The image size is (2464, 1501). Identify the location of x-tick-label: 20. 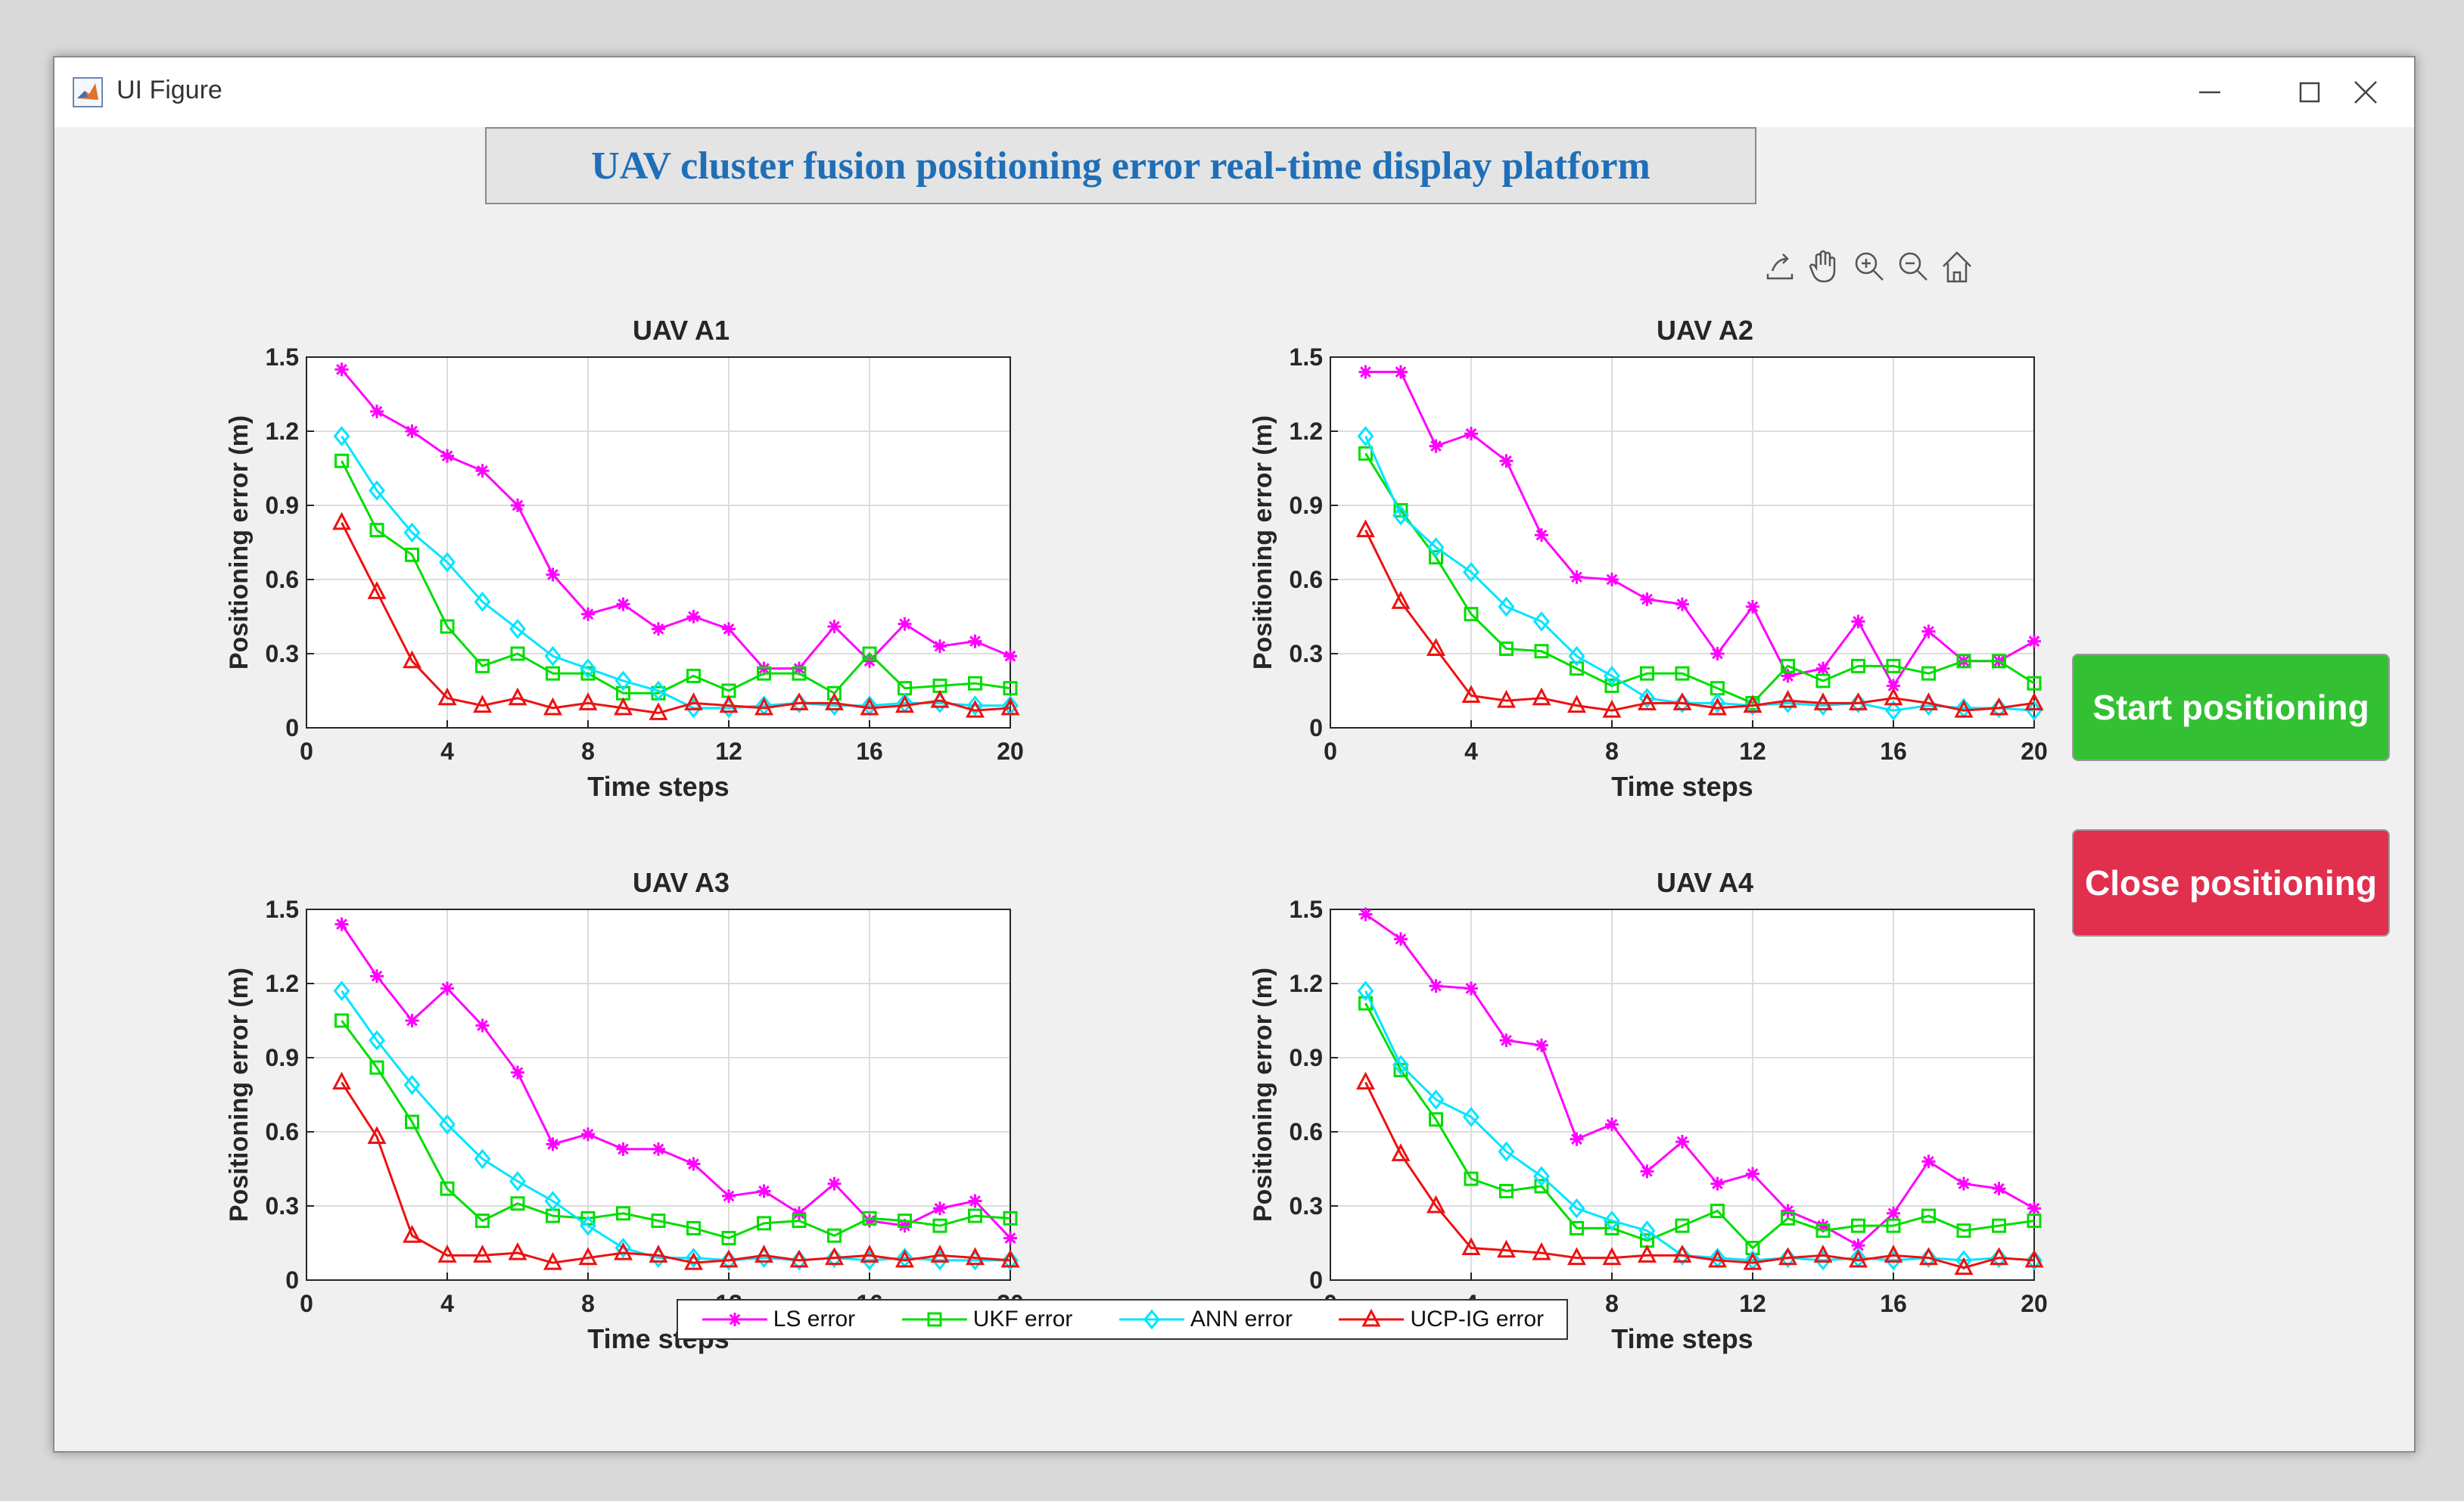
(2034, 1304).